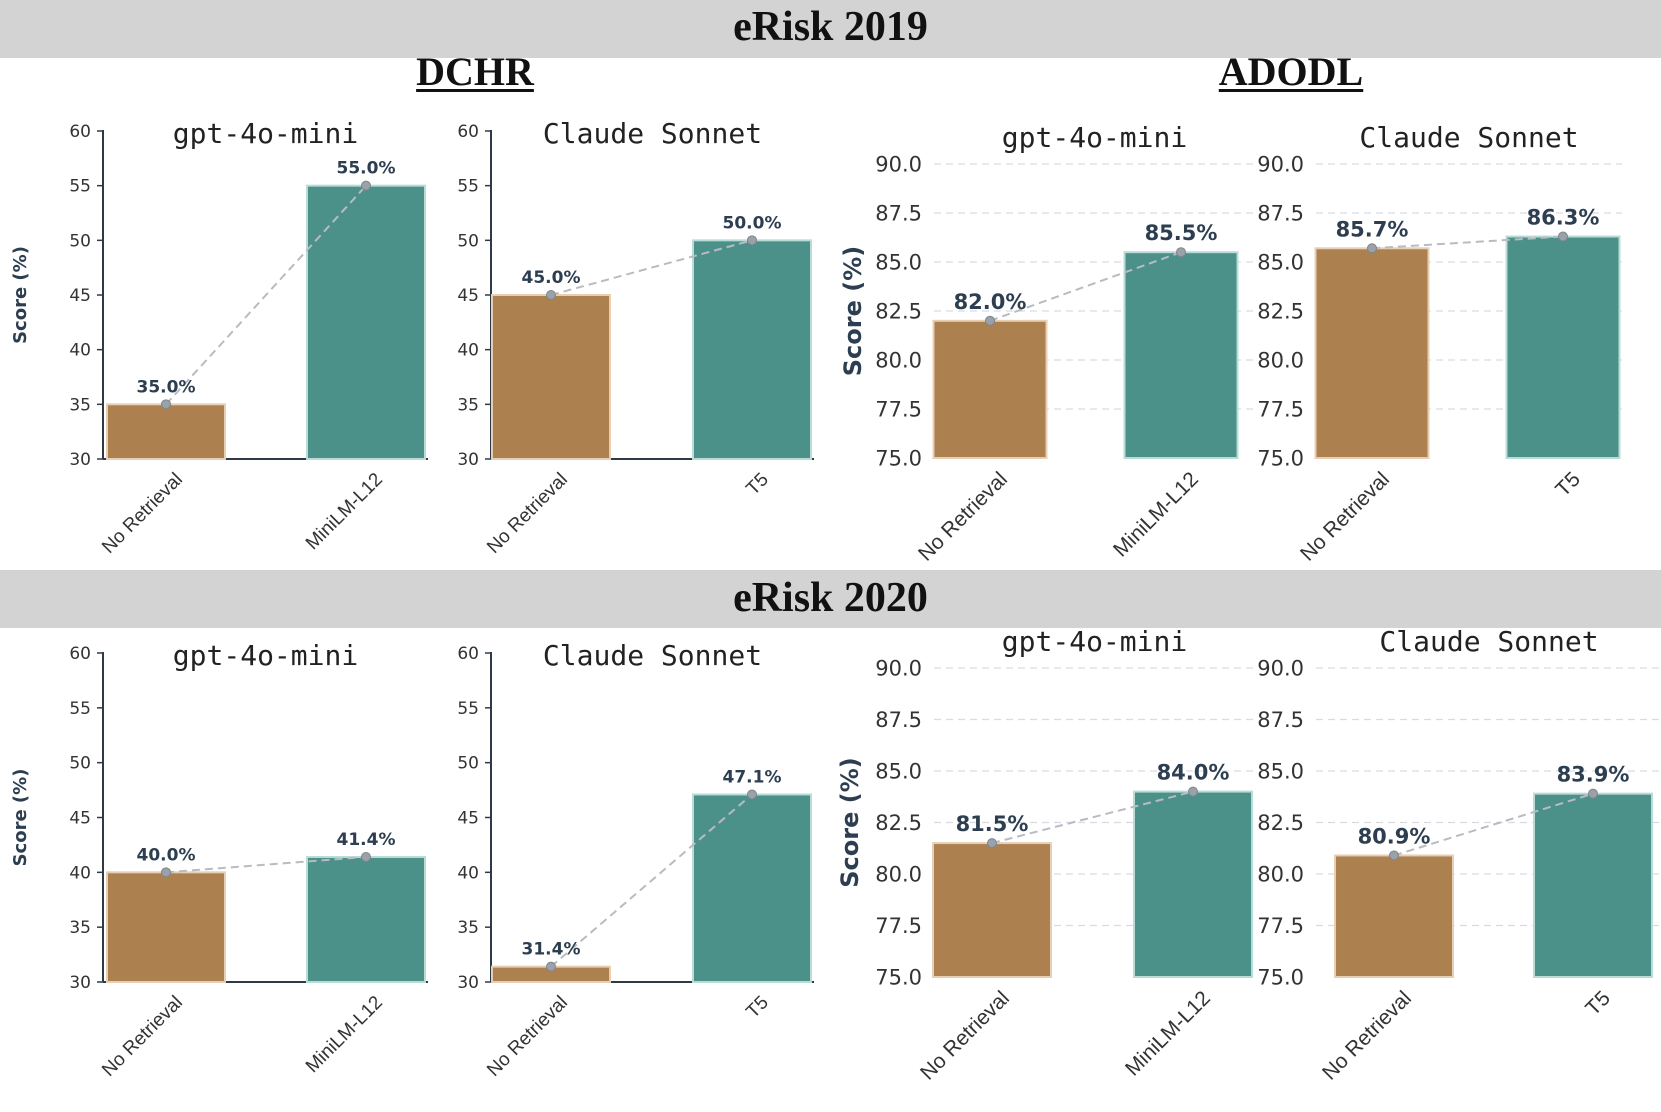  Describe the element at coordinates (80, 187) in the screenshot. I see `y-tick-label: 55` at that location.